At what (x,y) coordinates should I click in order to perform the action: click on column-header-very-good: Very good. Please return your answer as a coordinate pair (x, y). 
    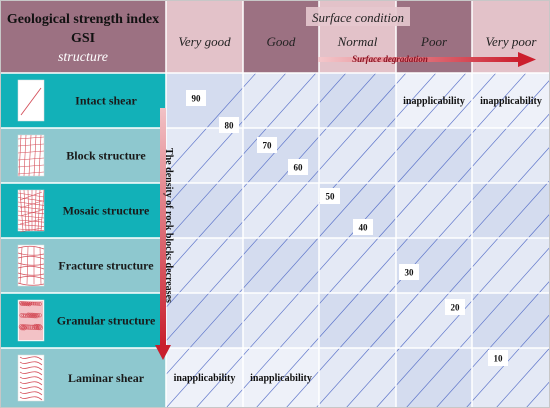
    Looking at the image, I should click on (204, 41).